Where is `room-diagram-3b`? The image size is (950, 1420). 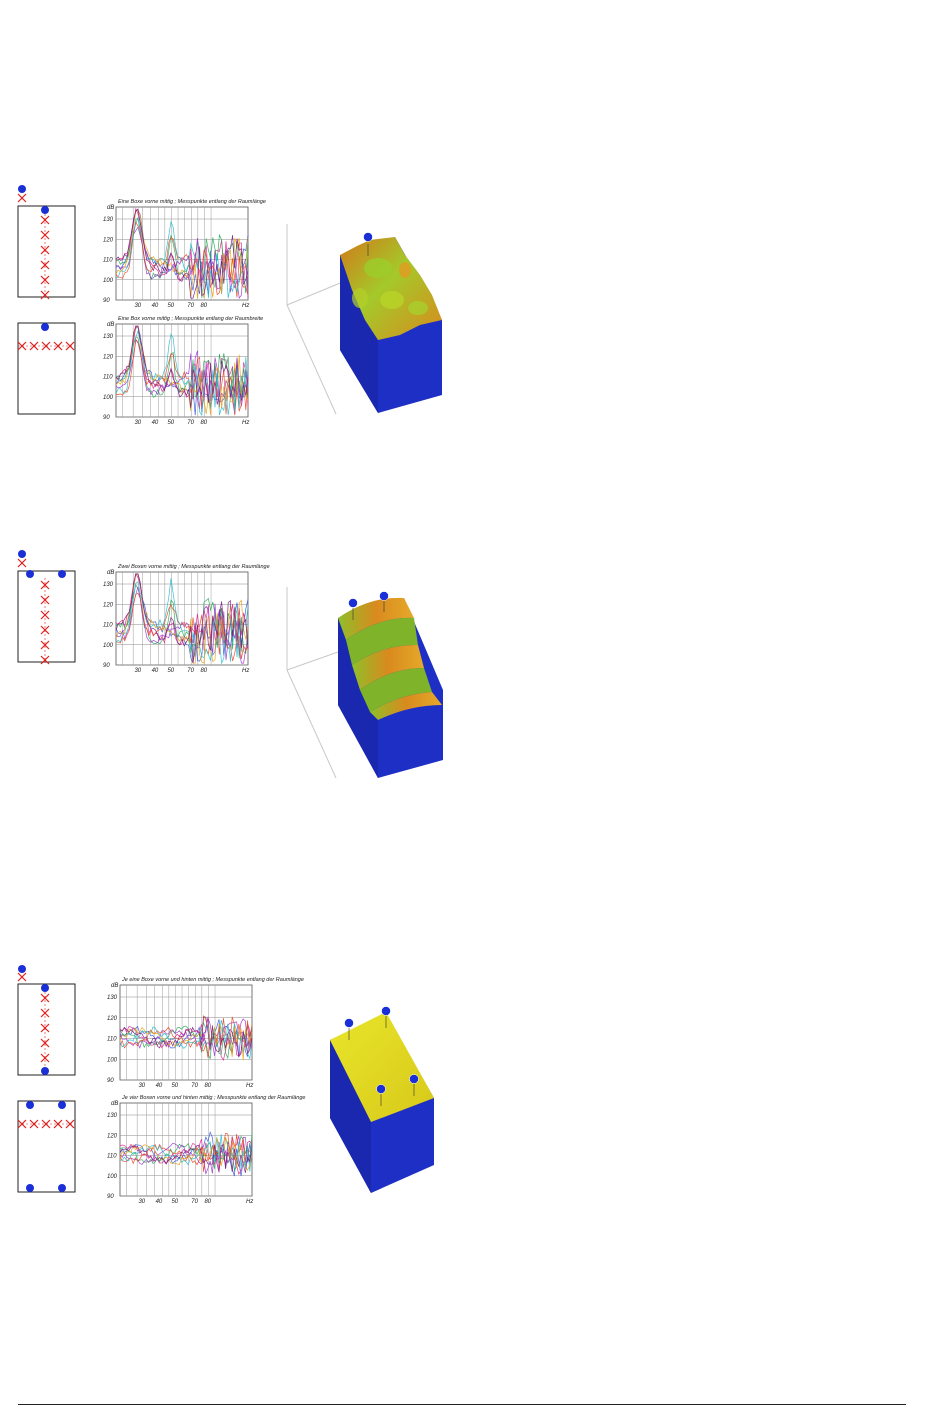 room-diagram-3b is located at coordinates (46, 1146).